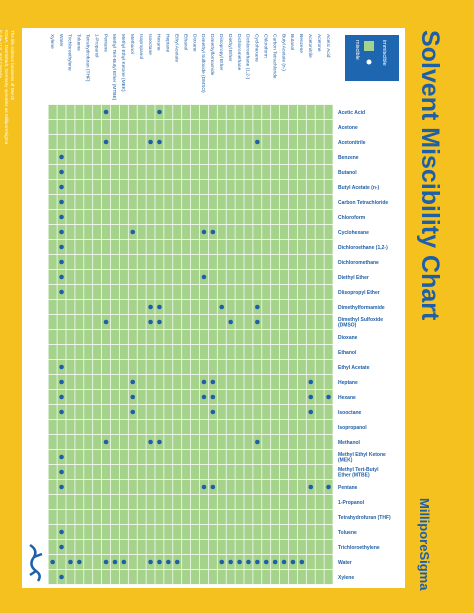 The height and width of the screenshot is (613, 474). What do you see at coordinates (357, 50) in the screenshot?
I see `legend-miscible: miscible` at bounding box center [357, 50].